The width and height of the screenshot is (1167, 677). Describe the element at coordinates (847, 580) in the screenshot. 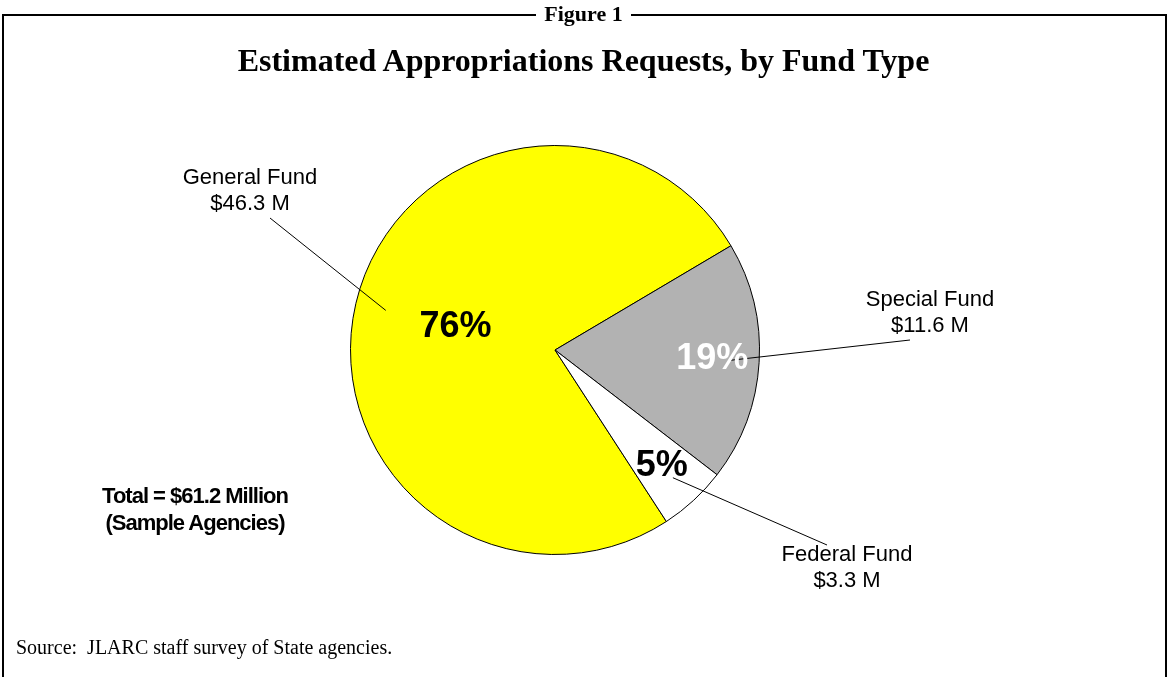

I see `data-label: $3.3 M` at that location.